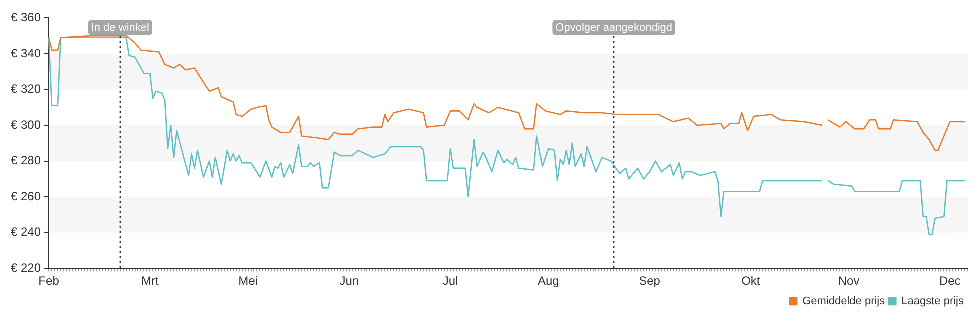 The height and width of the screenshot is (325, 980). What do you see at coordinates (248, 281) in the screenshot?
I see `x-tick-label: Mei` at bounding box center [248, 281].